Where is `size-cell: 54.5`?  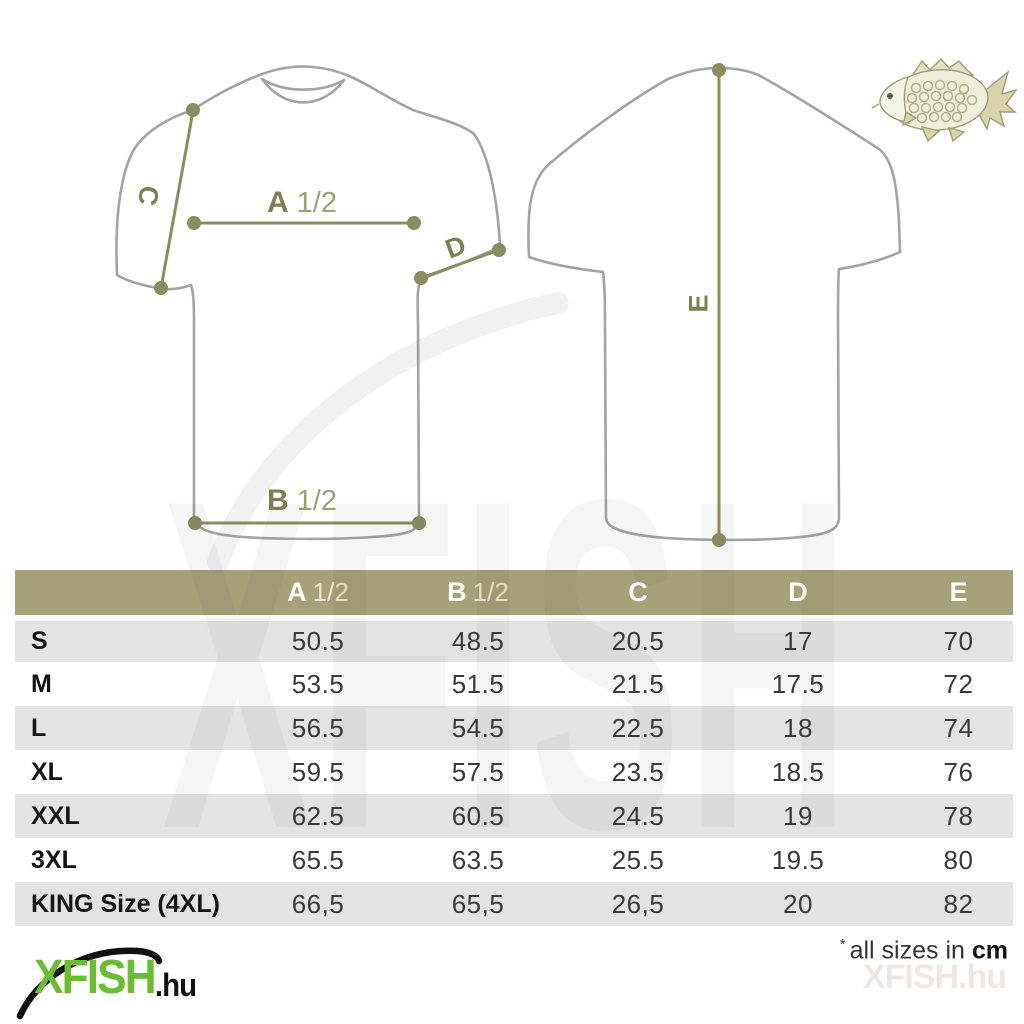
size-cell: 54.5 is located at coordinates (478, 727).